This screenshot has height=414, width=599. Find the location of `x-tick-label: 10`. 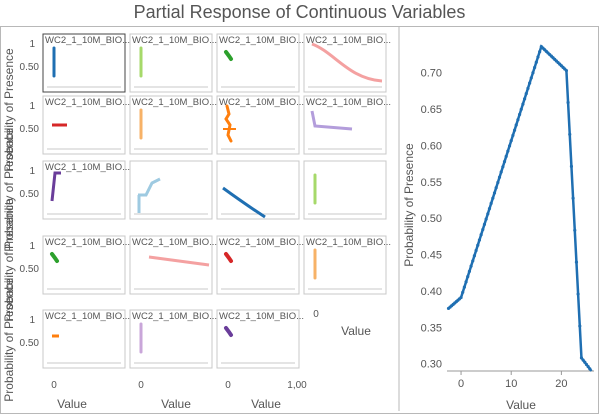

x-tick-label: 10 is located at coordinates (511, 384).